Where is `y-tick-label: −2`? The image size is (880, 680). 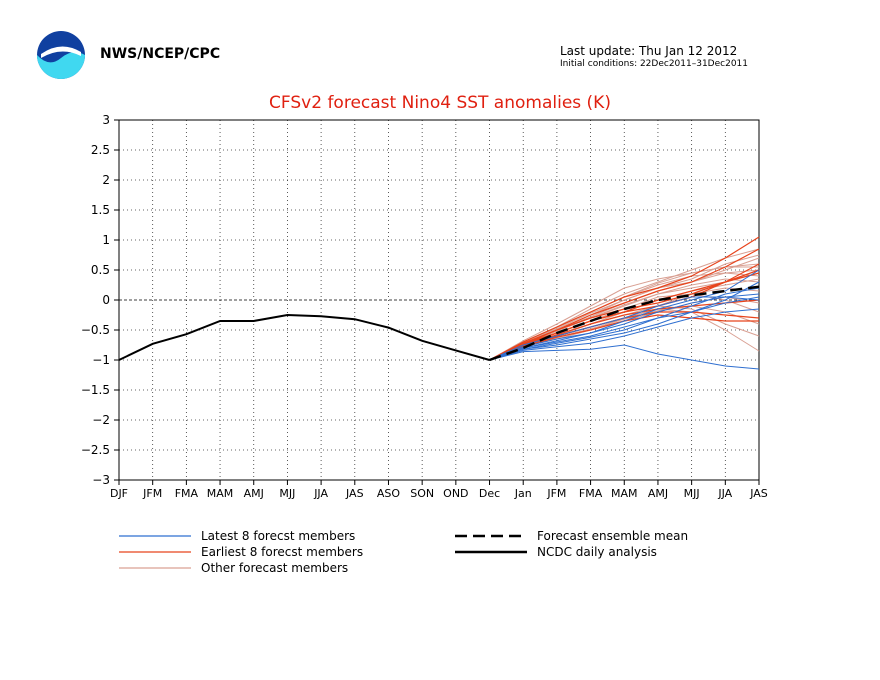 y-tick-label: −2 is located at coordinates (101, 420).